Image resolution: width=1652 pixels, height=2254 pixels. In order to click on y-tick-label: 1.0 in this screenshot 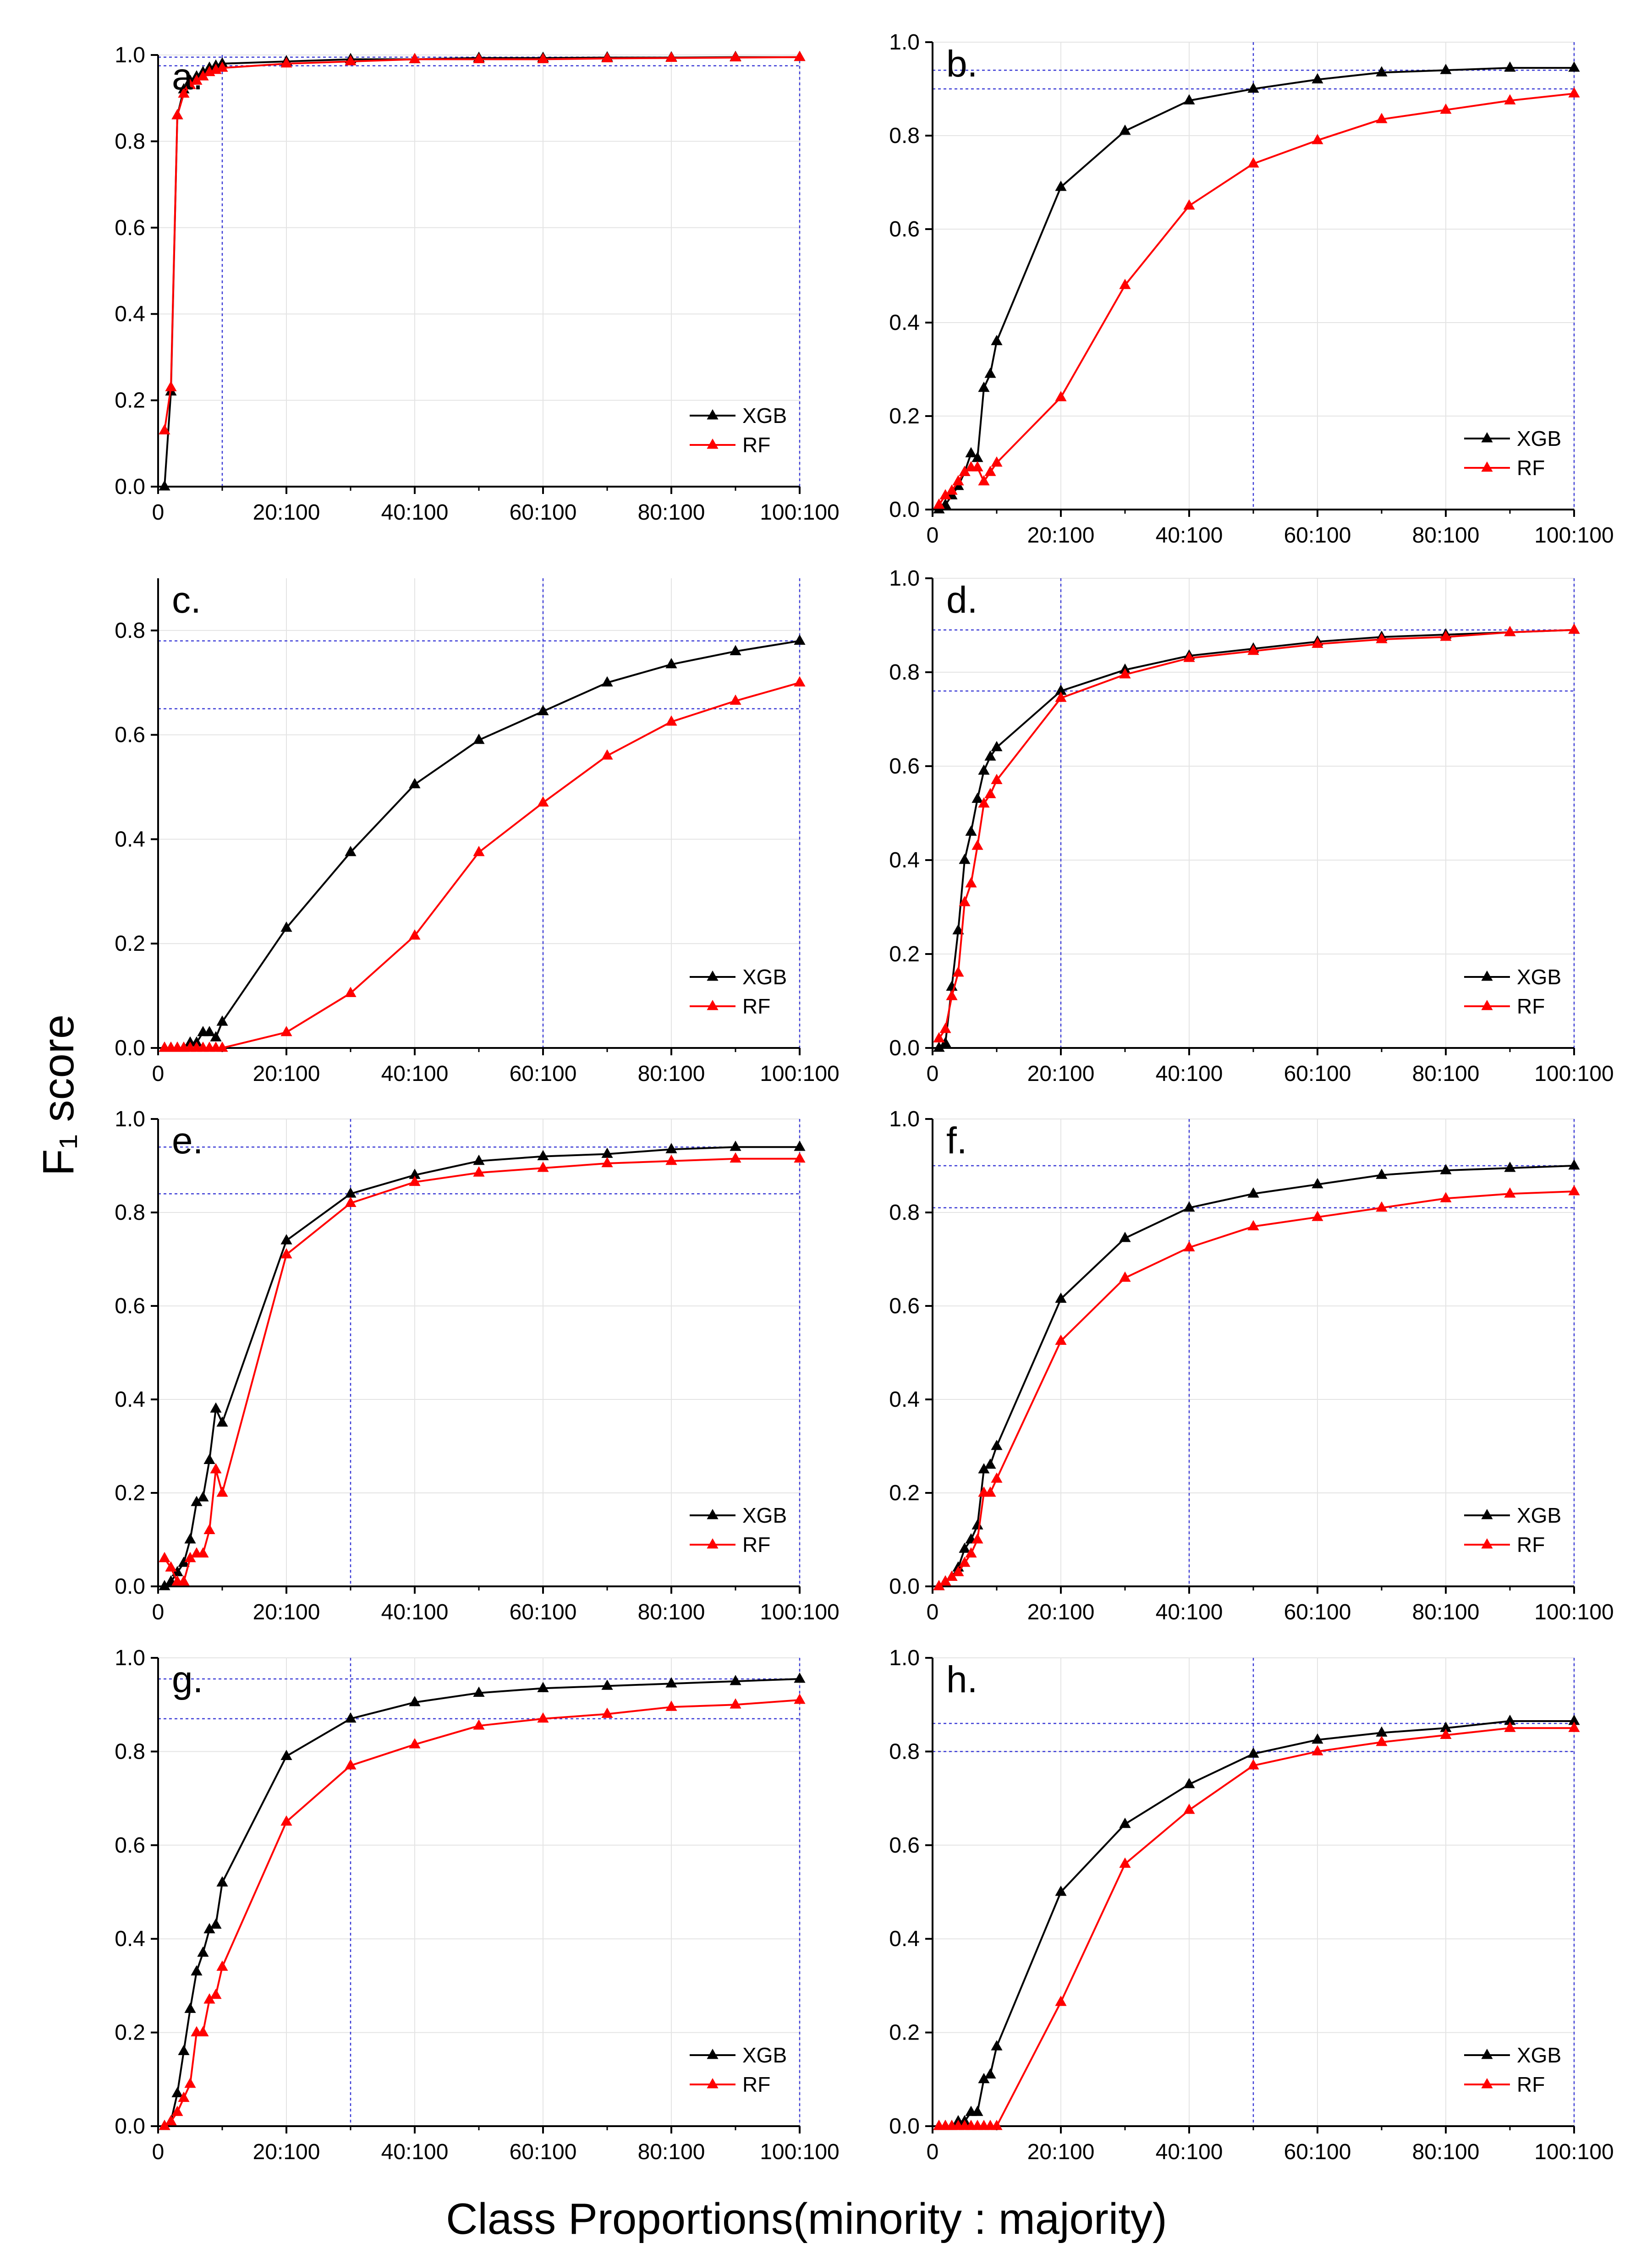, I will do `click(905, 42)`.